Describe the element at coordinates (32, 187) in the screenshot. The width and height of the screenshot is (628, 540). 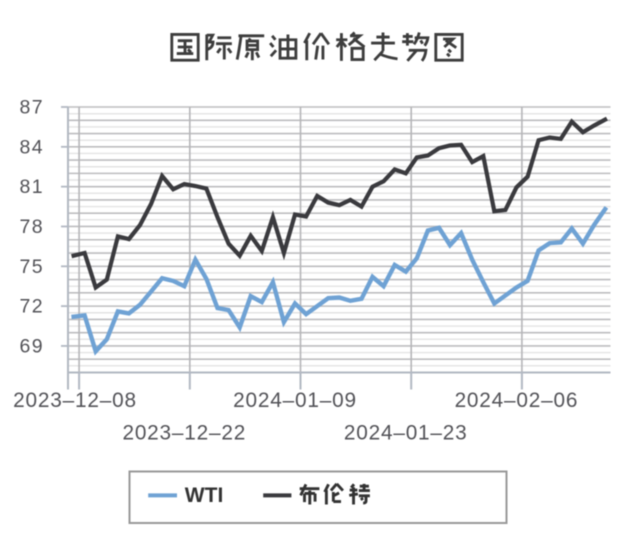
I see `svg-text: 81` at that location.